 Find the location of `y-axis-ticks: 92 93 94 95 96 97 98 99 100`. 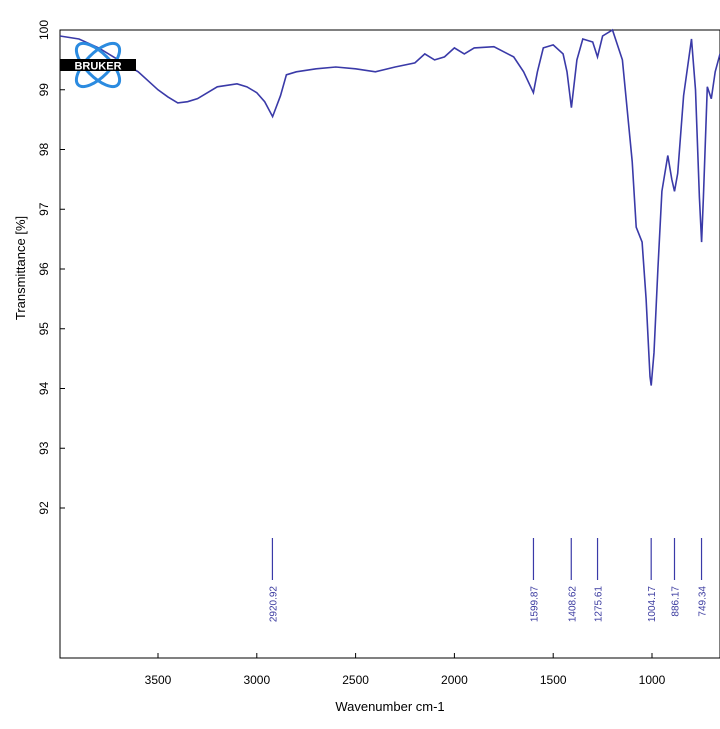

y-axis-ticks: 92 93 94 95 96 97 98 99 100 is located at coordinates (51, 267).